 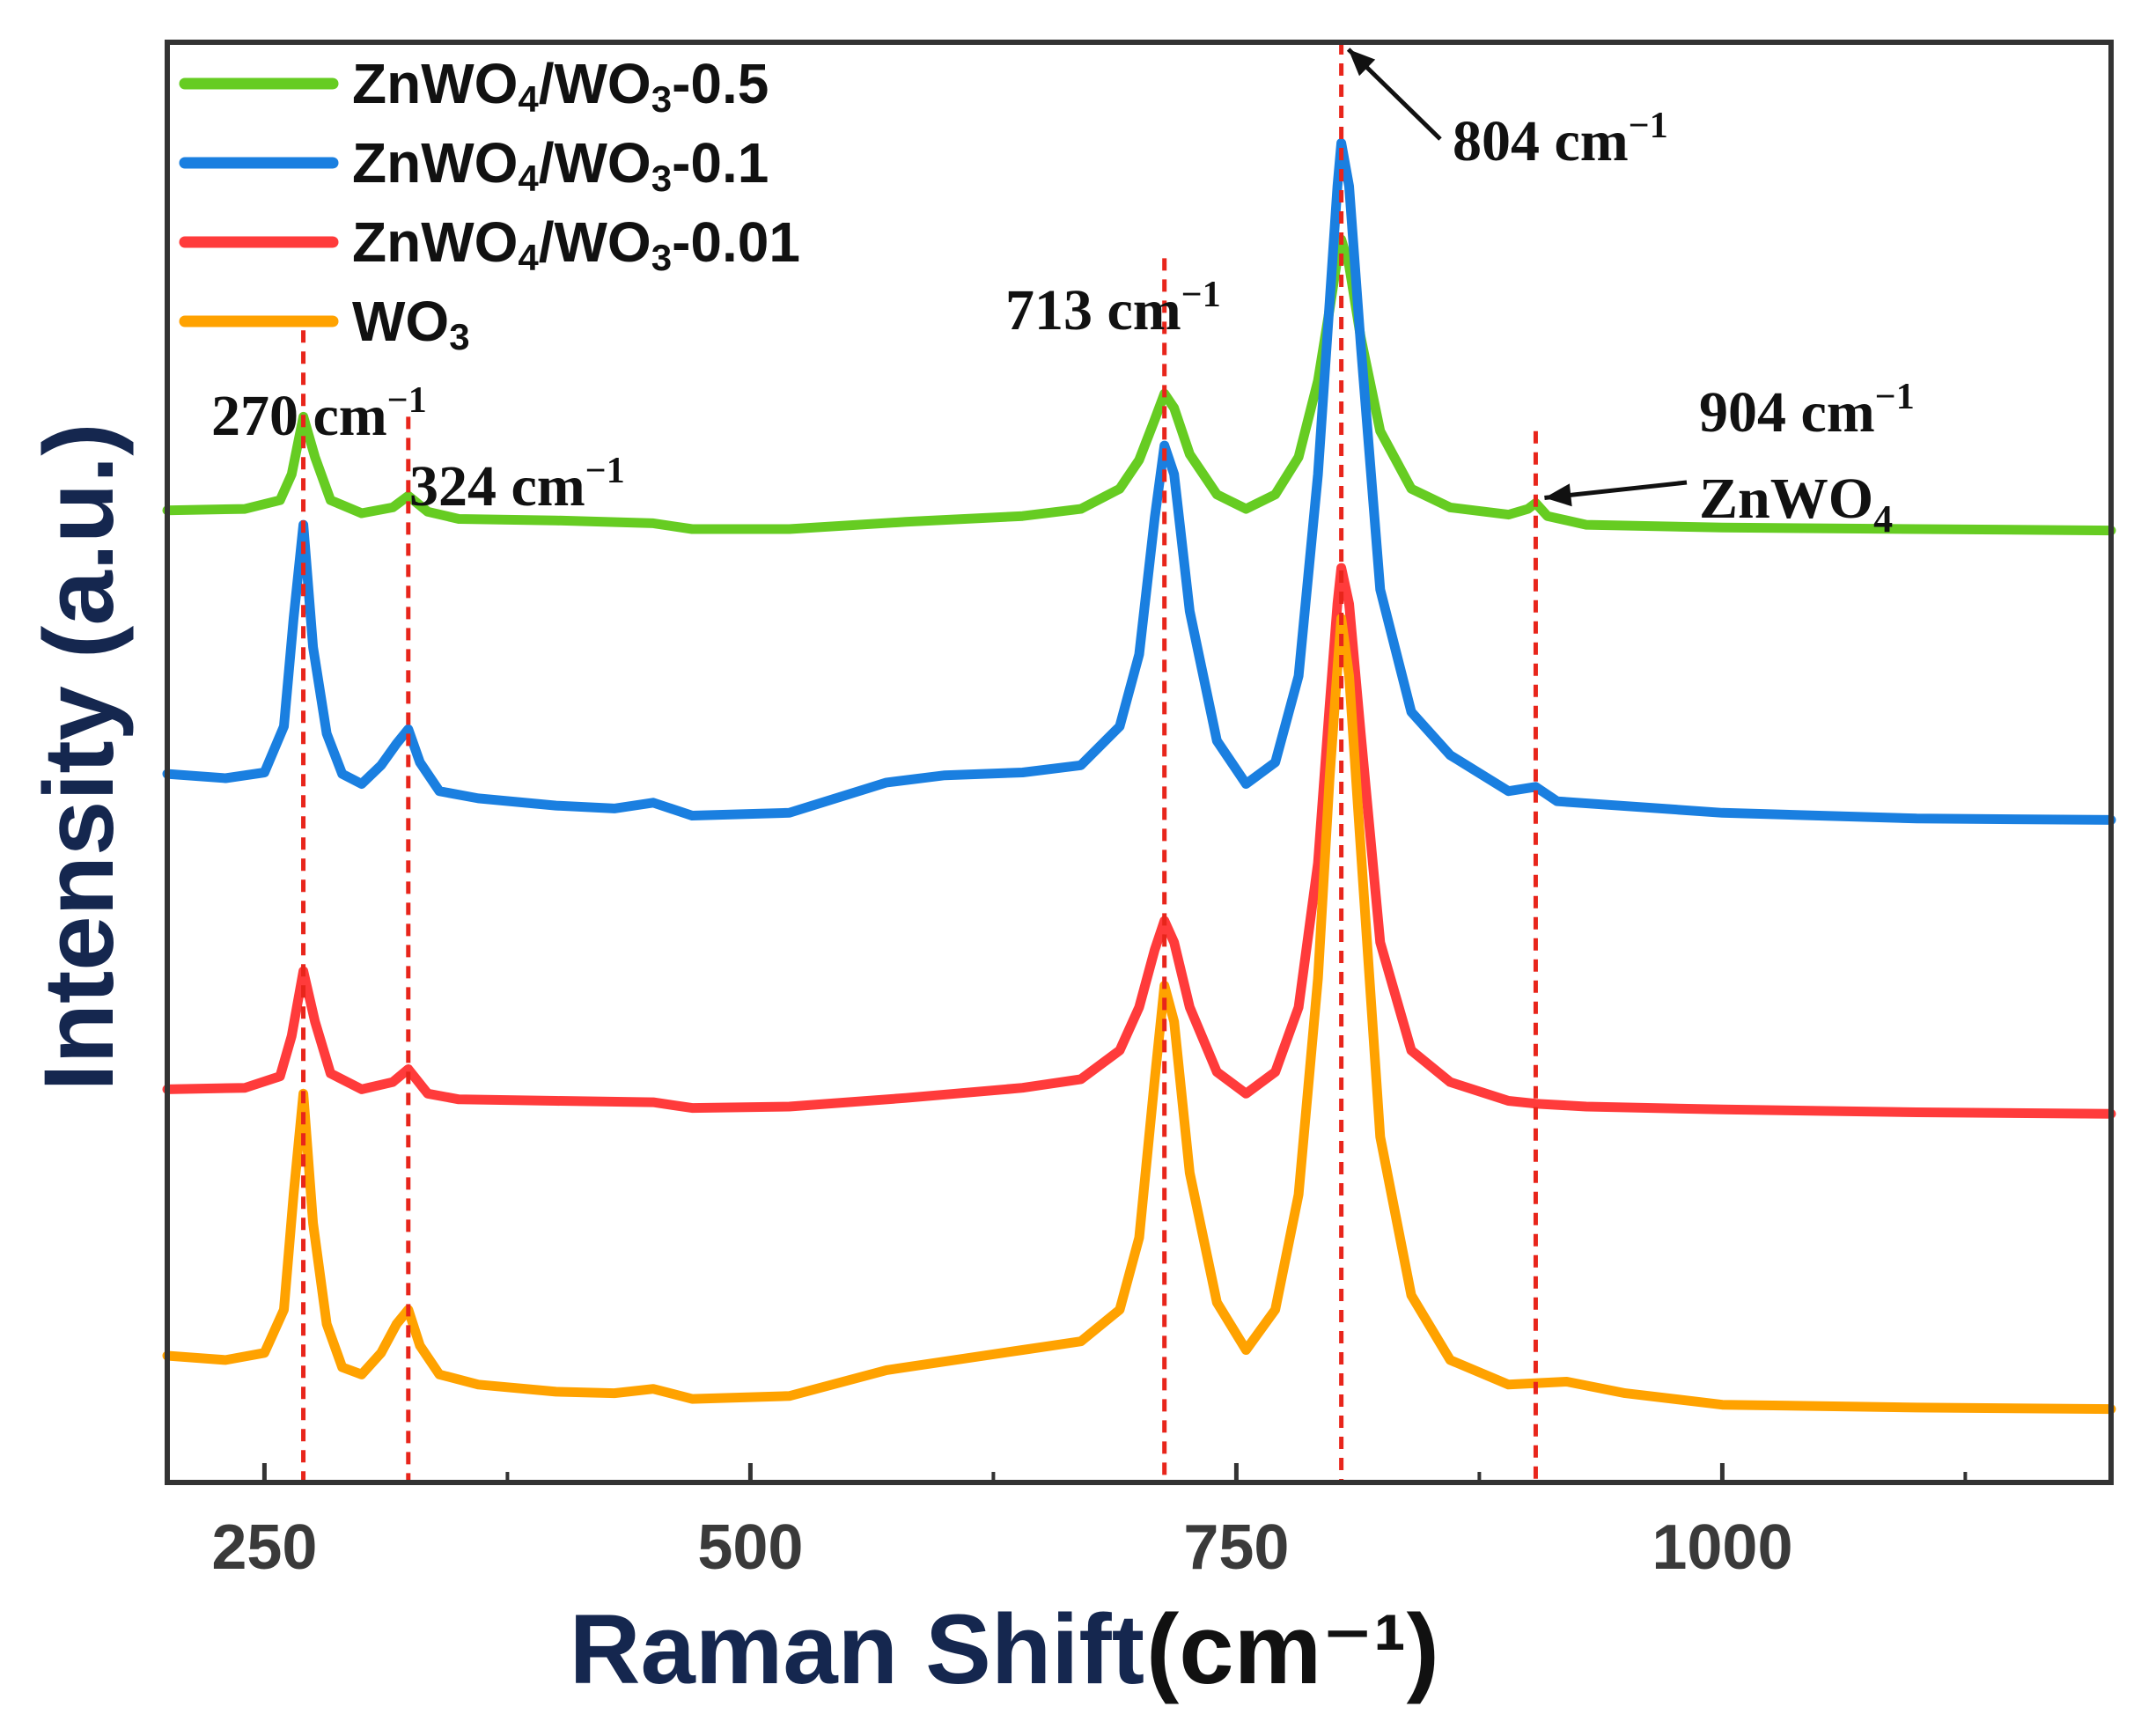 What do you see at coordinates (1807, 411) in the screenshot?
I see `peak-label-904: 904 cm−1` at bounding box center [1807, 411].